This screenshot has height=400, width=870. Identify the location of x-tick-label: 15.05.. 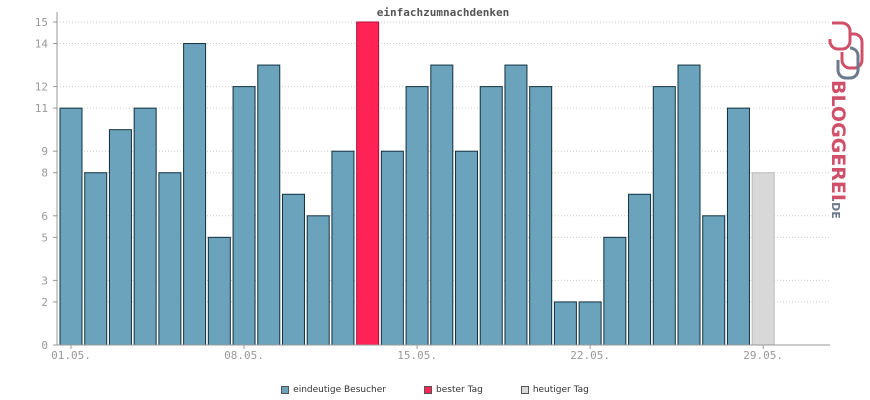
(417, 355).